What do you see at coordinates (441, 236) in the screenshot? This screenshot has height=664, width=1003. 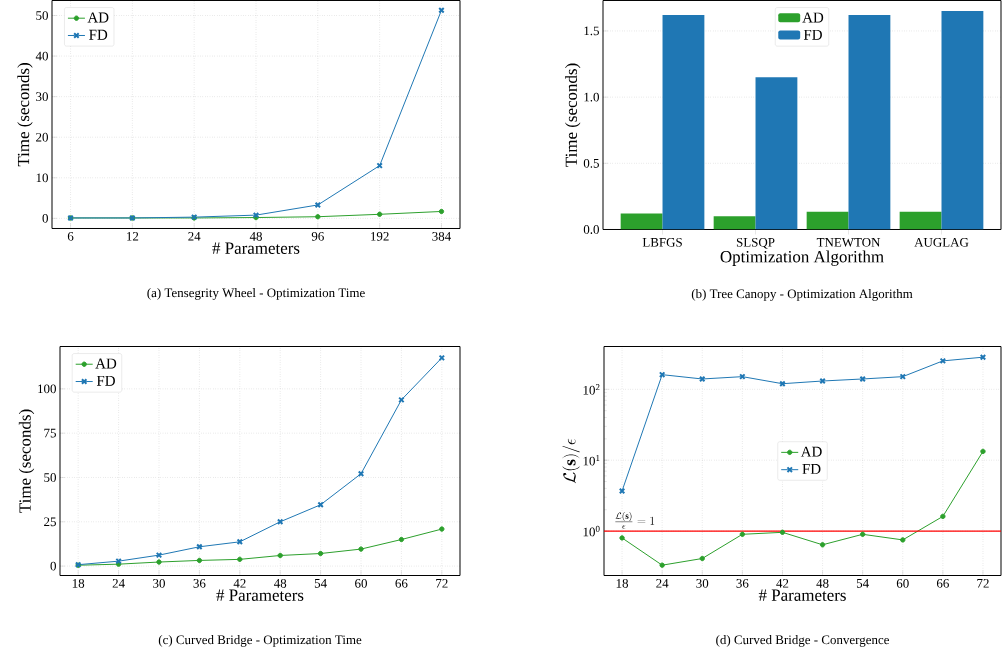 I see `x-tick-label: 384` at bounding box center [441, 236].